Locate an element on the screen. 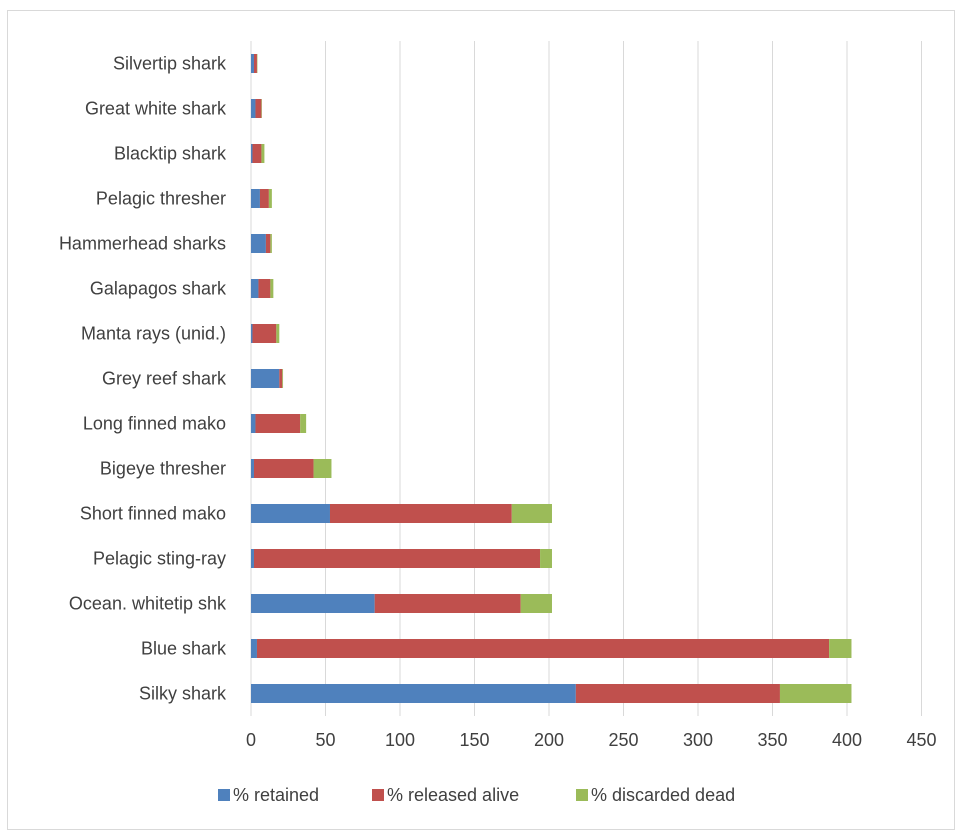  category-label: Great white shark is located at coordinates (156, 109).